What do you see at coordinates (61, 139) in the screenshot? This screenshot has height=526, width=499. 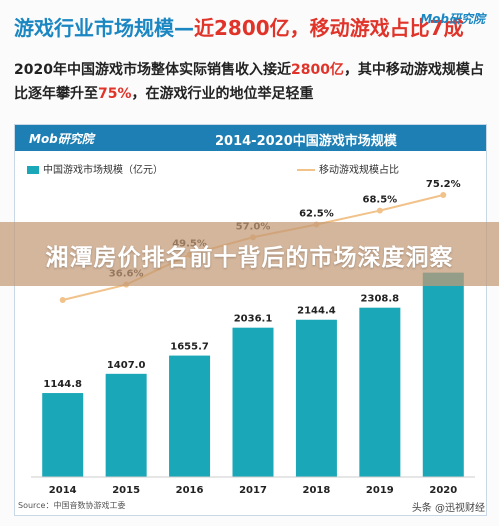 I see `chart-header-logo: Mob研究院` at bounding box center [61, 139].